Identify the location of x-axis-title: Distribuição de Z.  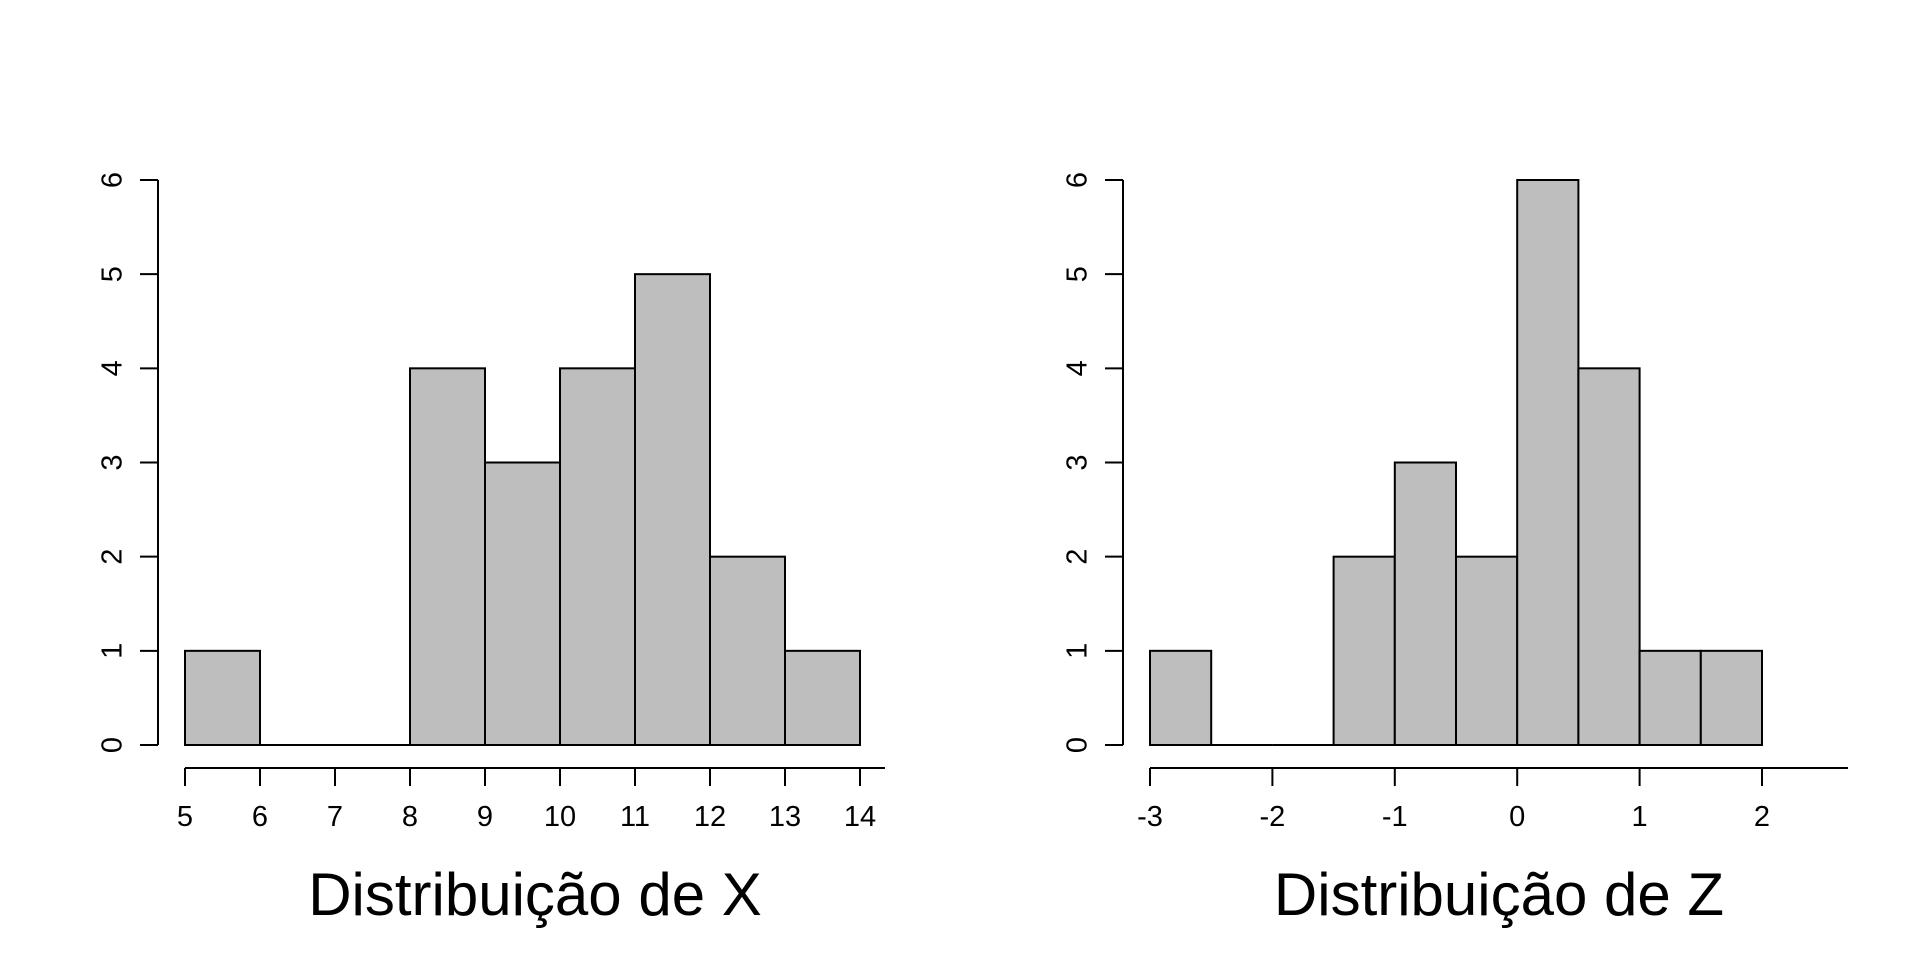
(1499, 894).